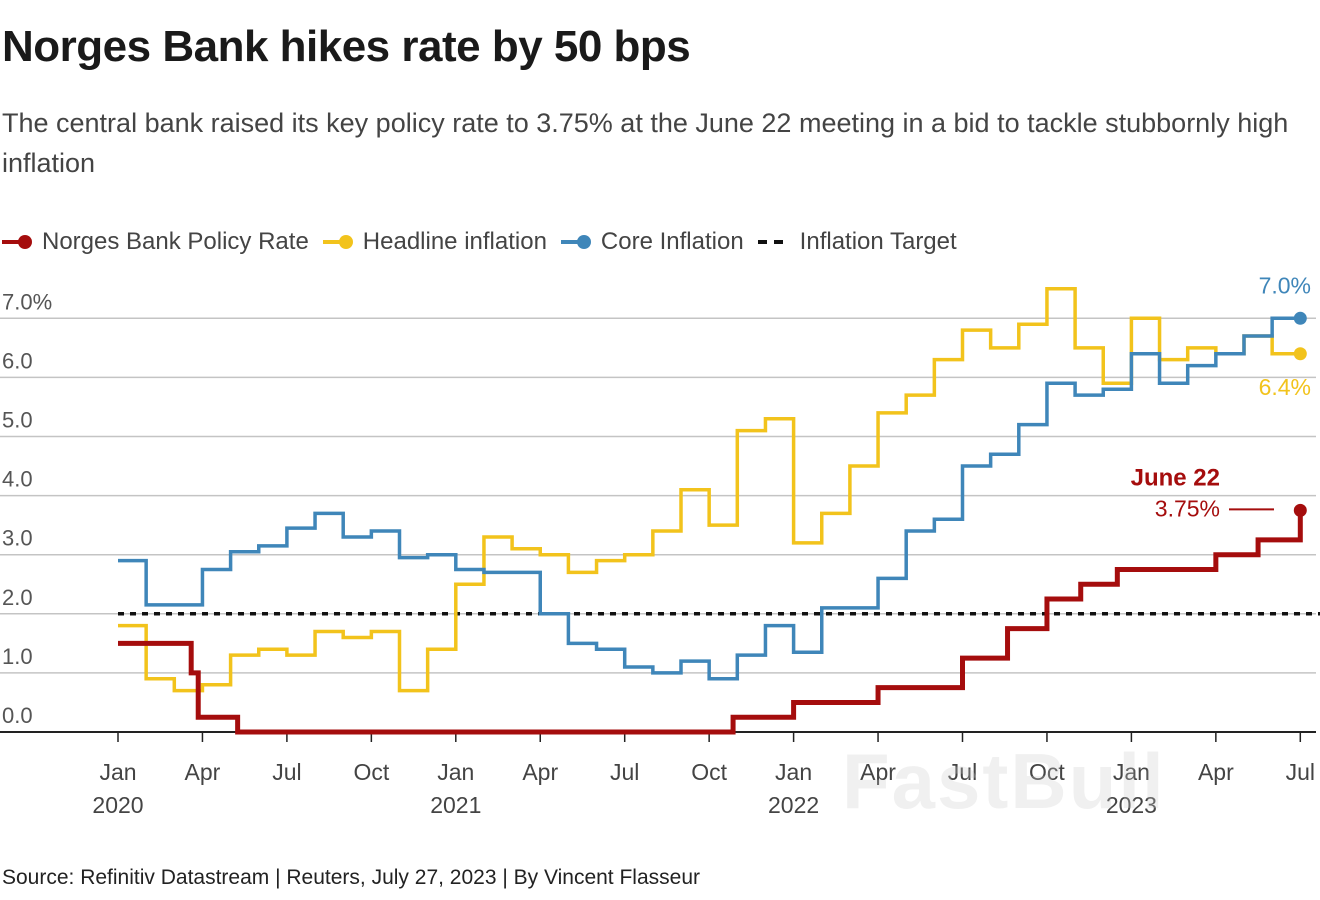 The height and width of the screenshot is (900, 1320). Describe the element at coordinates (1300, 510) in the screenshot. I see `series-end-dot-norges-bank-policy-rate` at that location.